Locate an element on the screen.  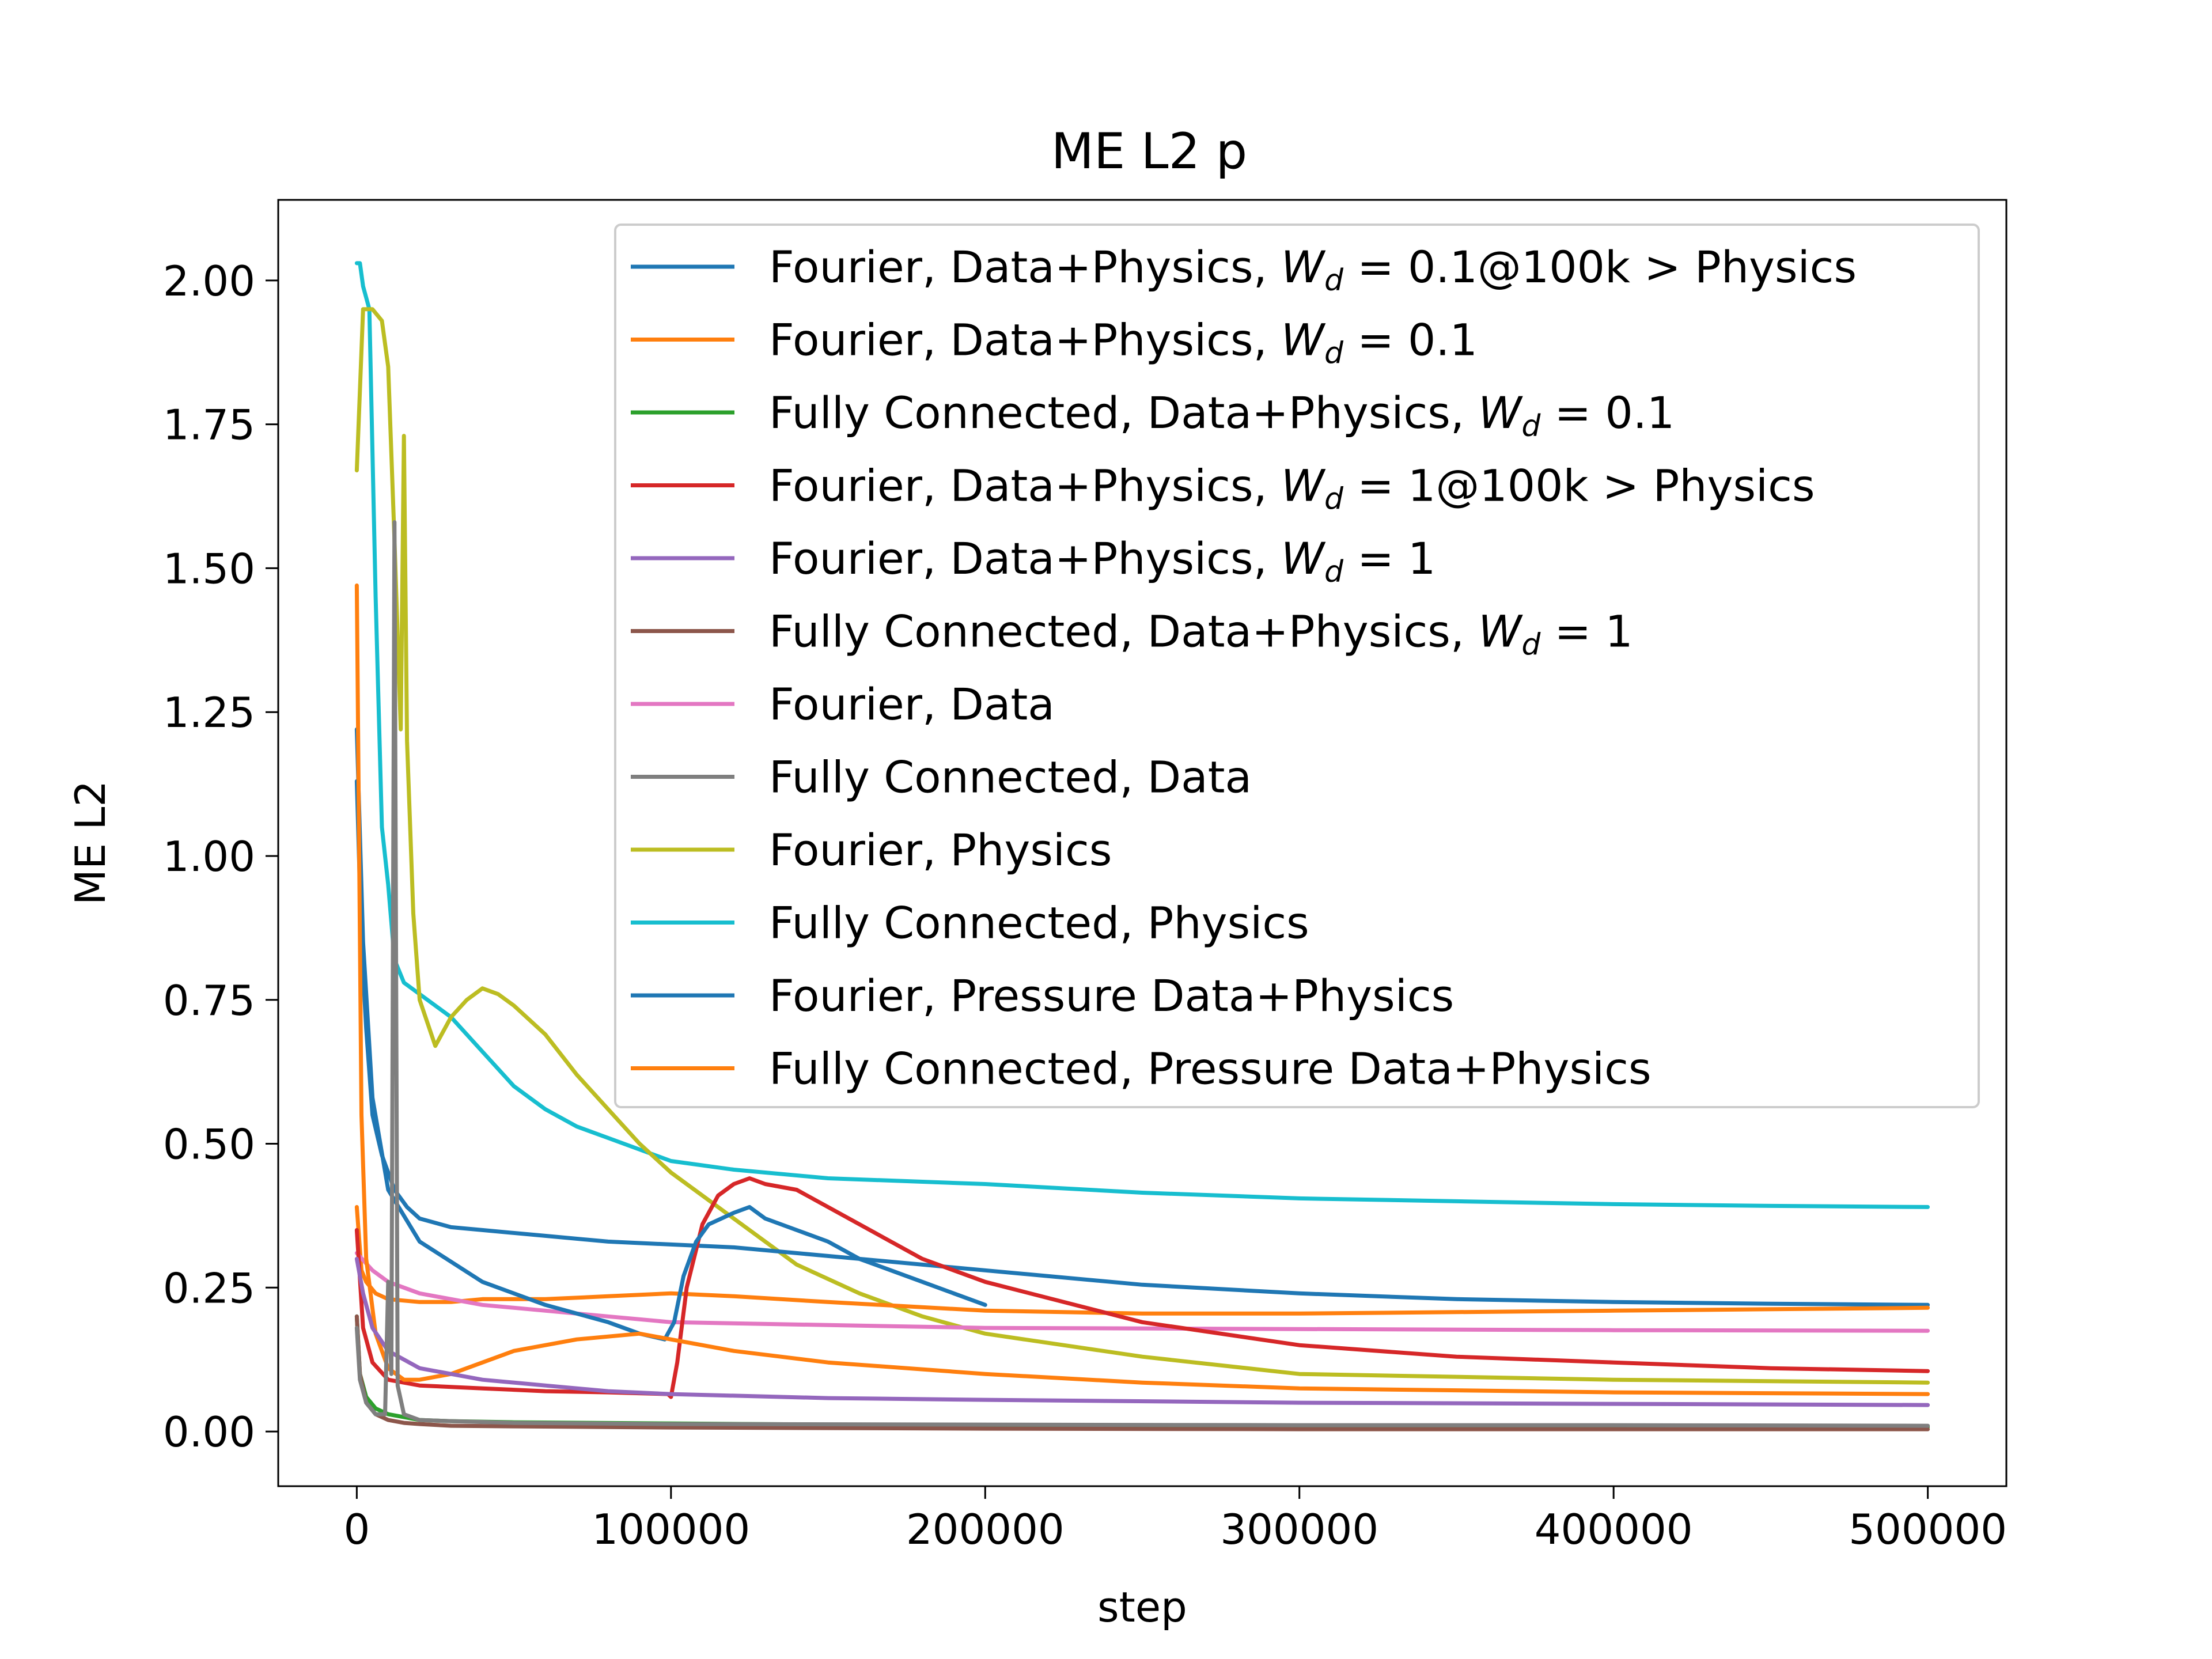
legend-label-main: Fully Connected, Data is located at coordinates (1010, 777).